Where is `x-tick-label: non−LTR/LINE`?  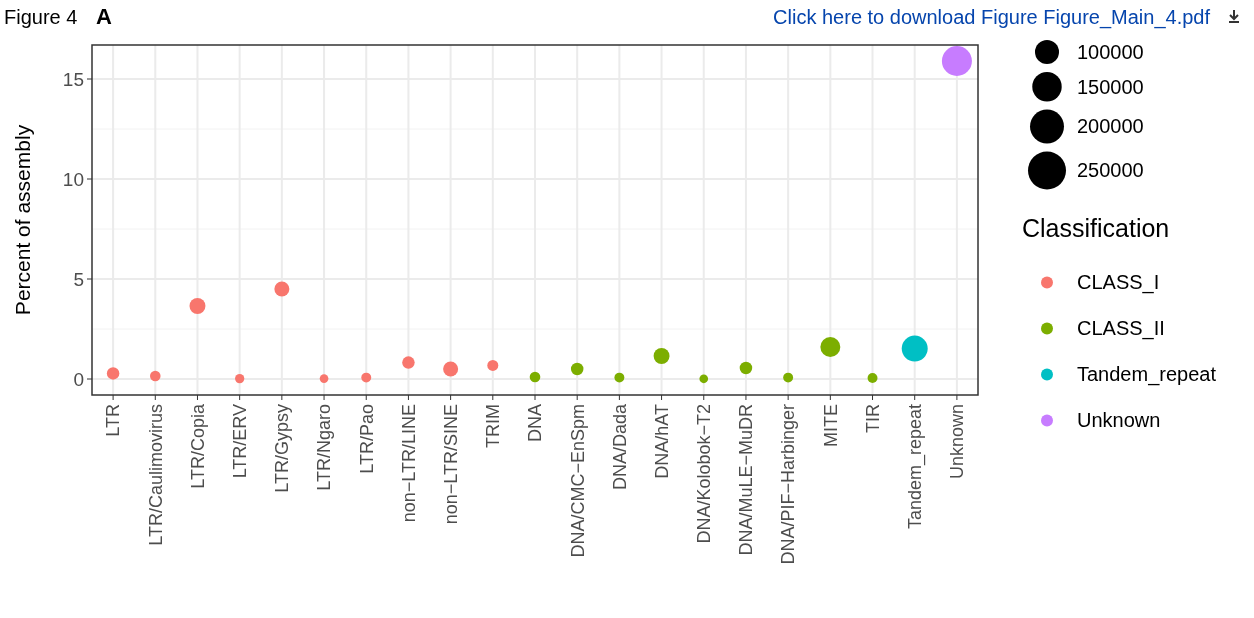 x-tick-label: non−LTR/LINE is located at coordinates (408, 463).